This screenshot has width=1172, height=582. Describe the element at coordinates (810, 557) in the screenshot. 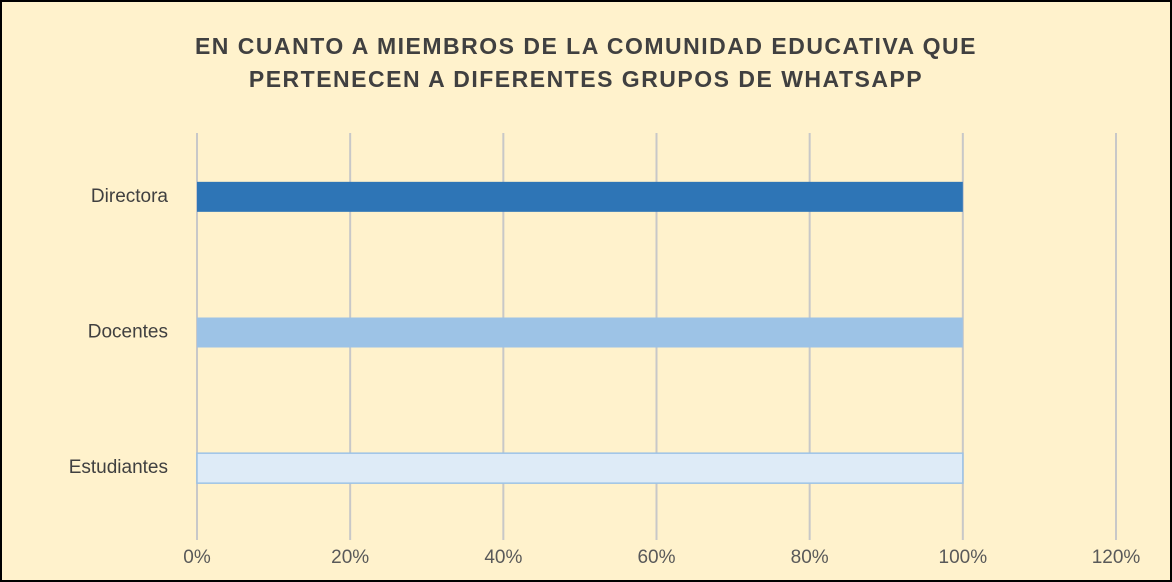

I see `x-tick-label: 80%` at that location.